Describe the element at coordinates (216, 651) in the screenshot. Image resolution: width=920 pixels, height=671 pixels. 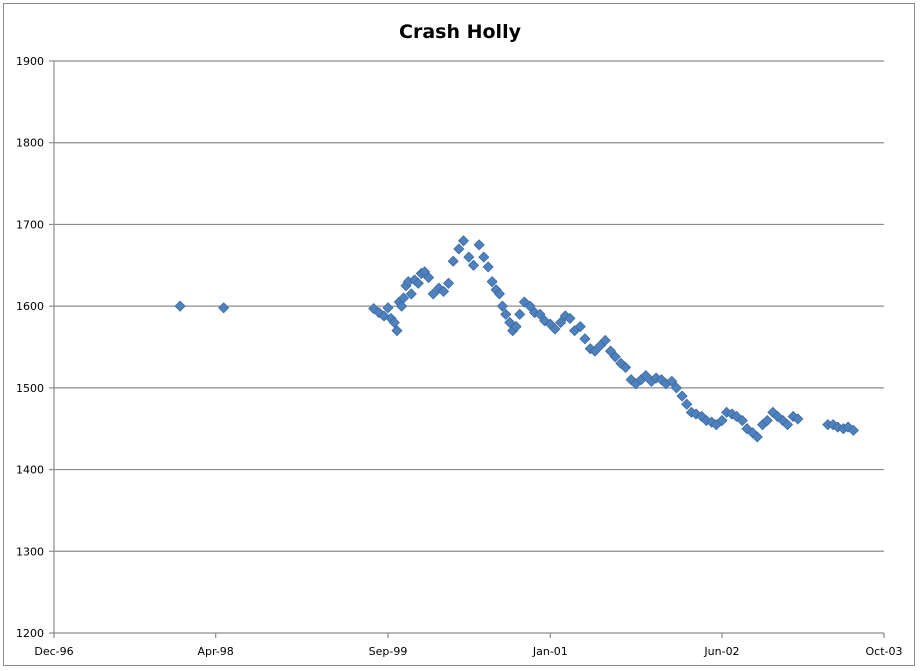
I see `x-tick-label: Apr-98` at that location.